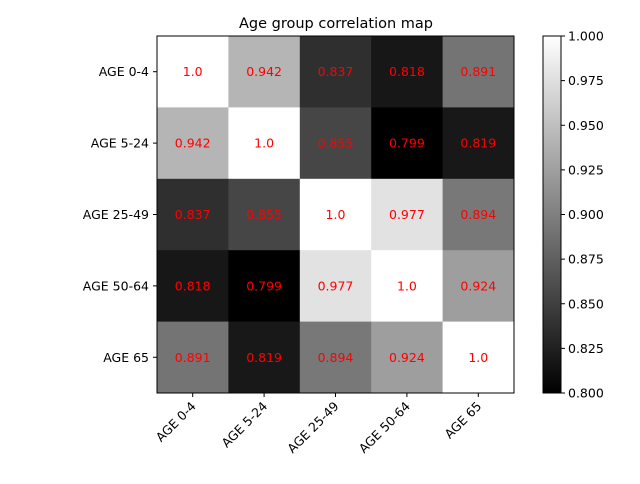  I want to click on colorbar-tick-label: 0.975, so click(586, 80).